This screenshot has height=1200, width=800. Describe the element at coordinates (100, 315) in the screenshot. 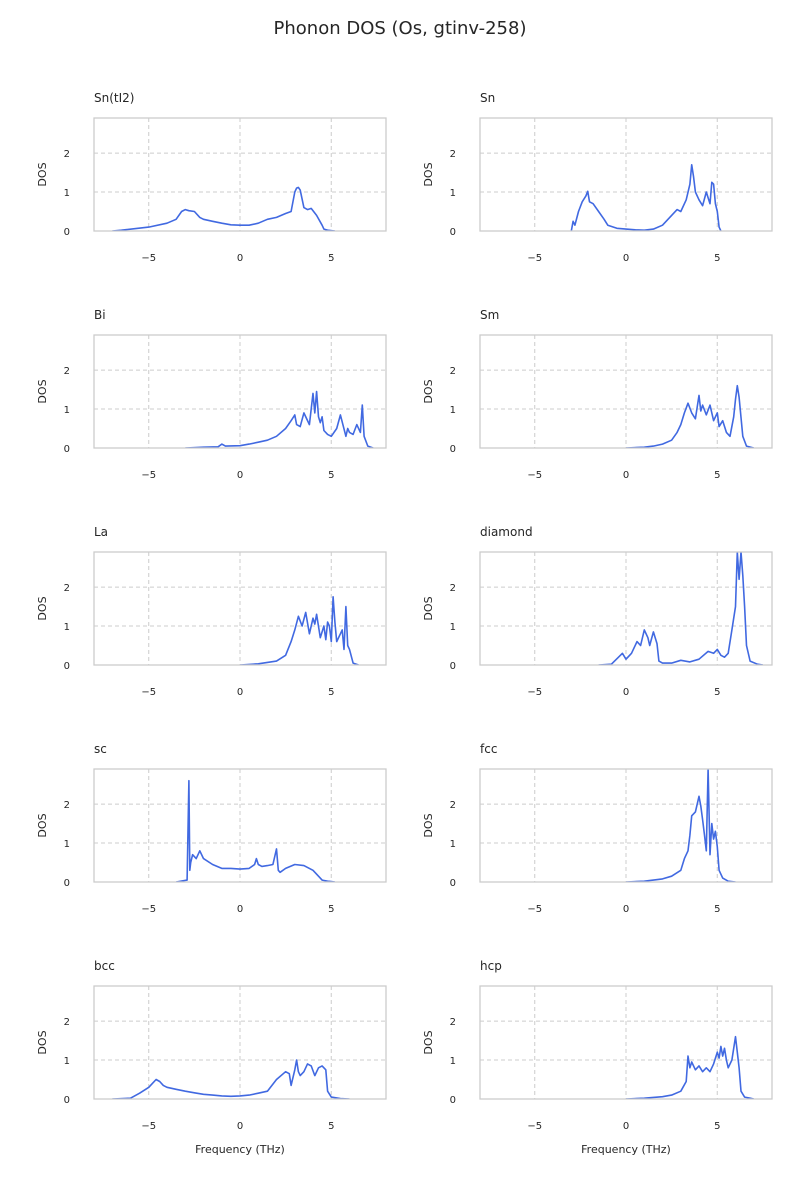

I see `subplot-title: Bi` at that location.